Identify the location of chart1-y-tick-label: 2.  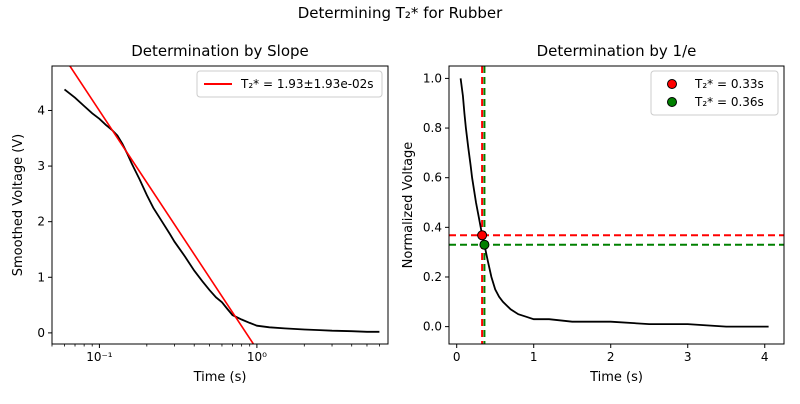
(41, 222).